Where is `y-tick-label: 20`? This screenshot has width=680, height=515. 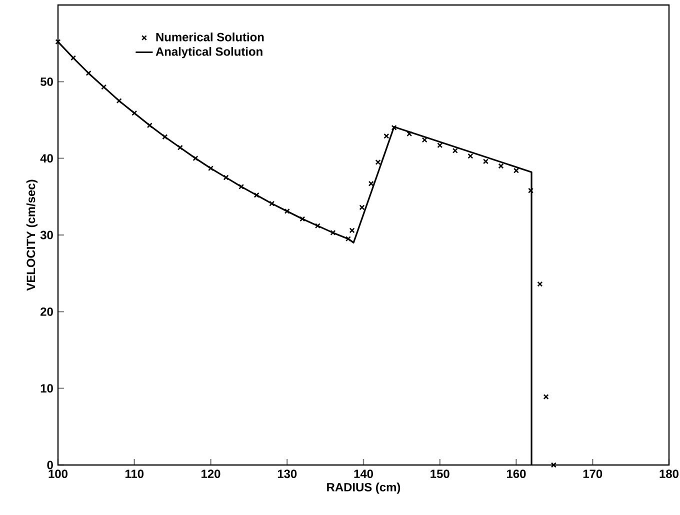 y-tick-label: 20 is located at coordinates (46, 311).